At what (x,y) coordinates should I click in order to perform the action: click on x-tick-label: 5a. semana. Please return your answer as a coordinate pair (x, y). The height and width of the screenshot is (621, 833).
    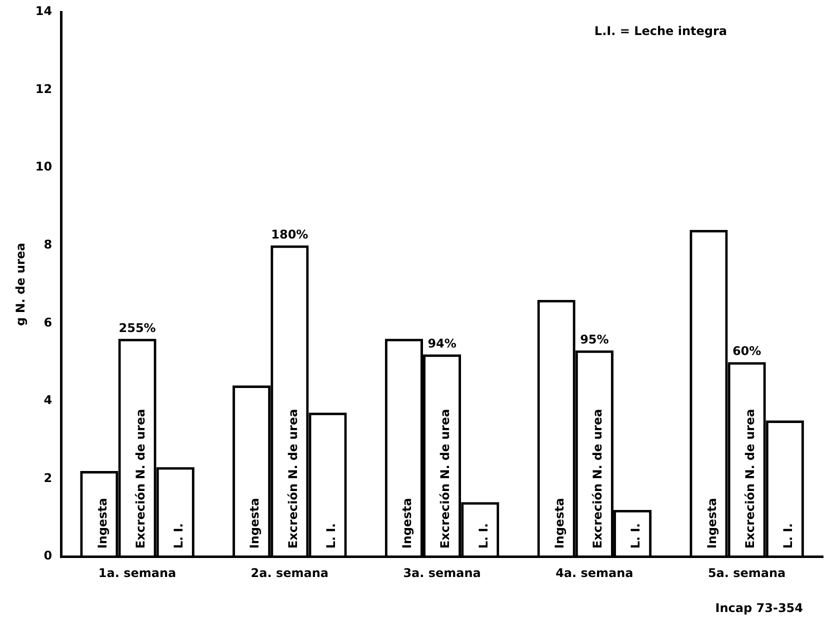
    Looking at the image, I should click on (747, 573).